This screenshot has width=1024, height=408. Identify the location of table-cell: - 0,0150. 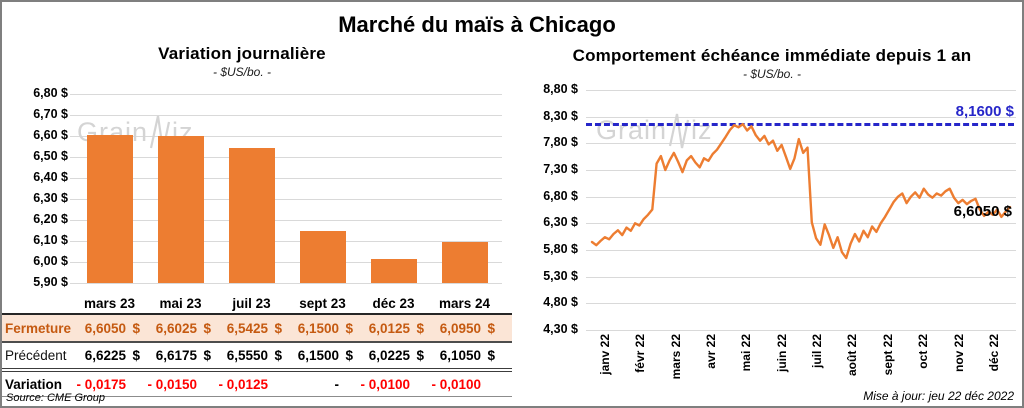
(180, 384).